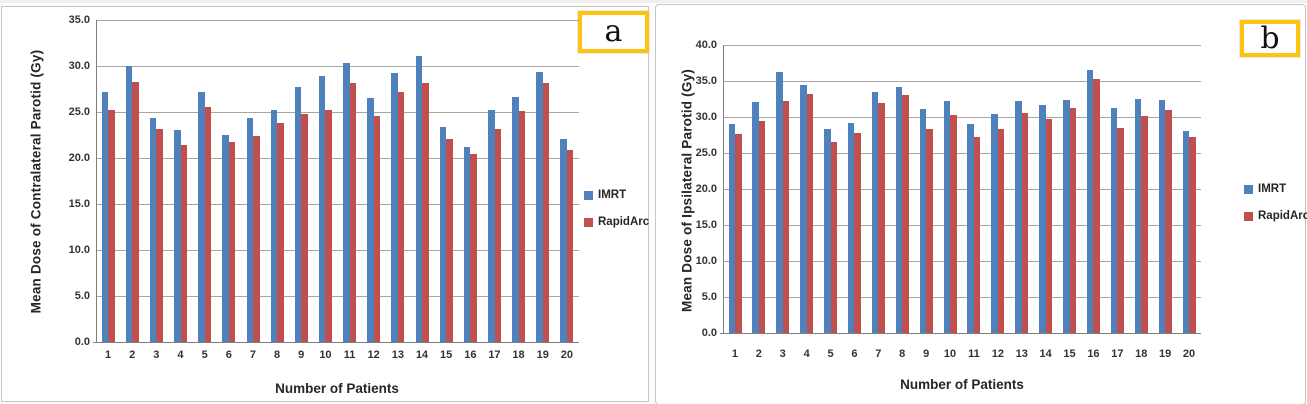 This screenshot has height=404, width=1307. I want to click on legend-item-rapidarc: RapidArc, so click(1275, 216).